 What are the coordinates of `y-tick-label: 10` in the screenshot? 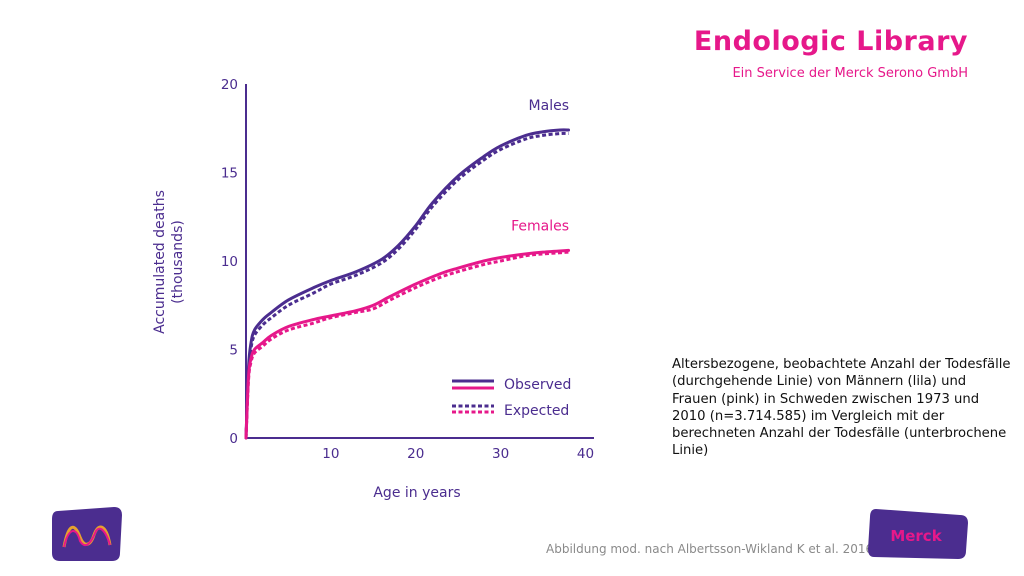 It's located at (229, 262).